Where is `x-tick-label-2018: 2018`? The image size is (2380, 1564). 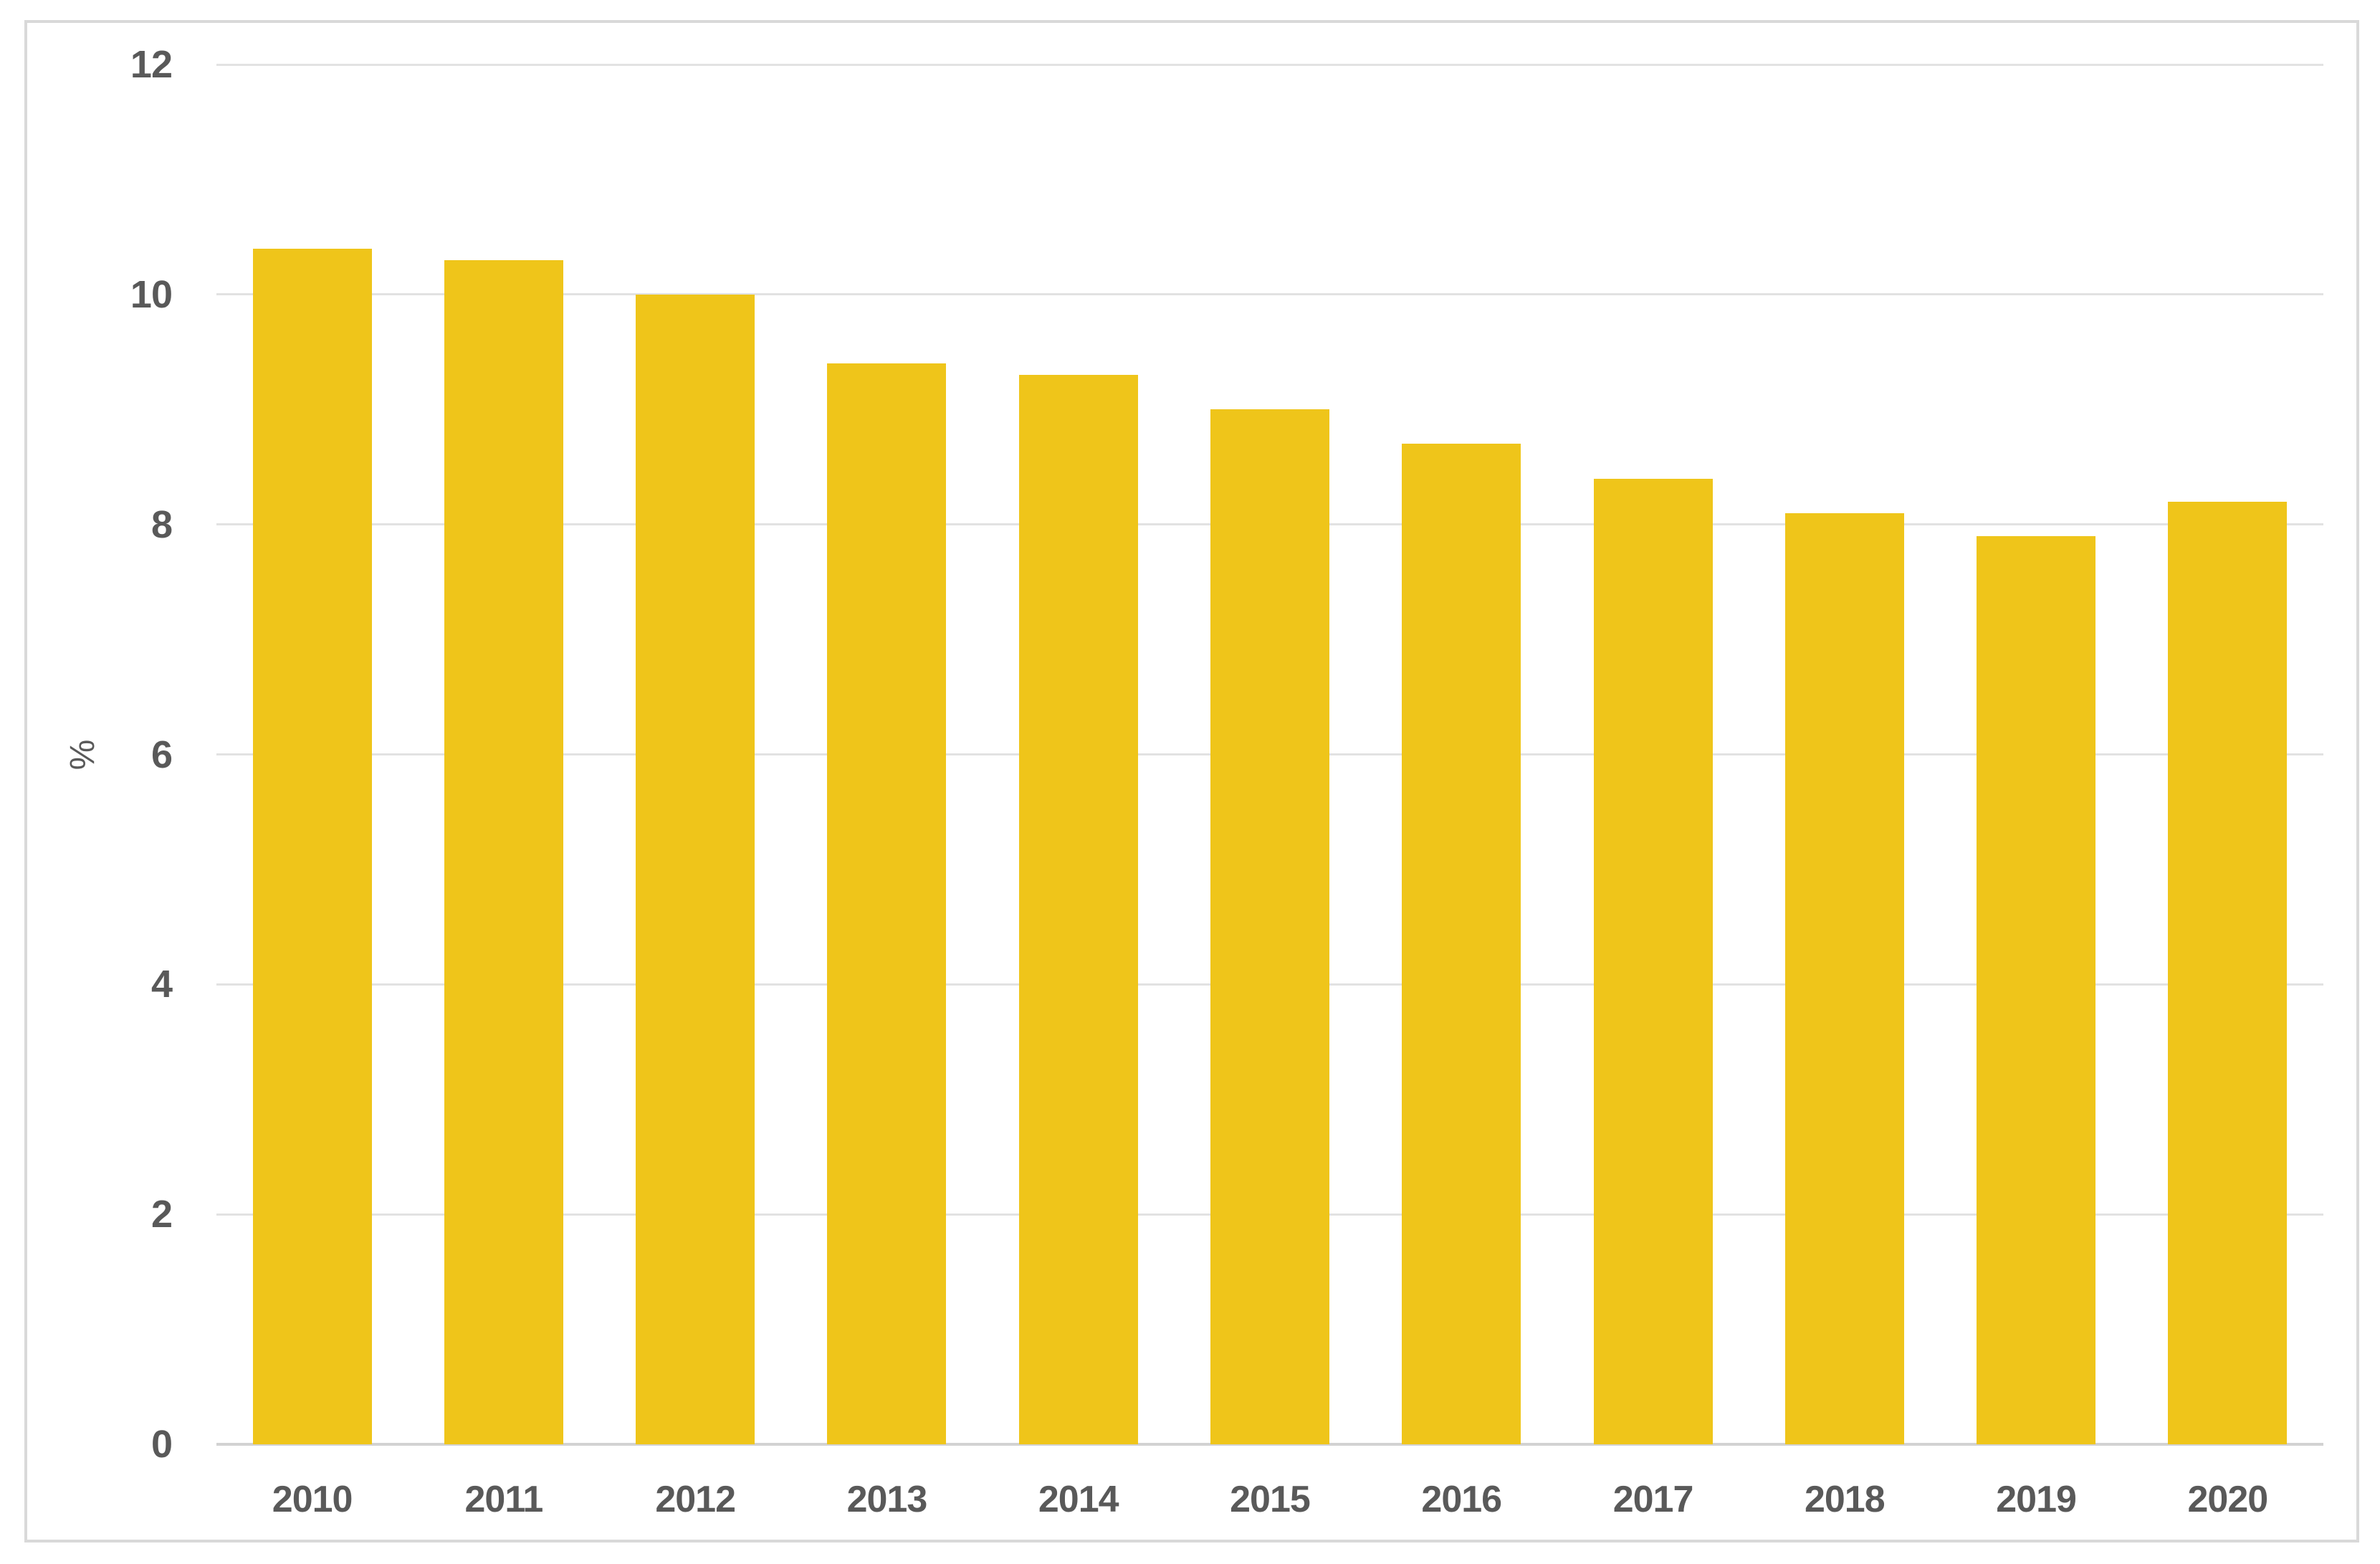 x-tick-label-2018: 2018 is located at coordinates (1845, 1499).